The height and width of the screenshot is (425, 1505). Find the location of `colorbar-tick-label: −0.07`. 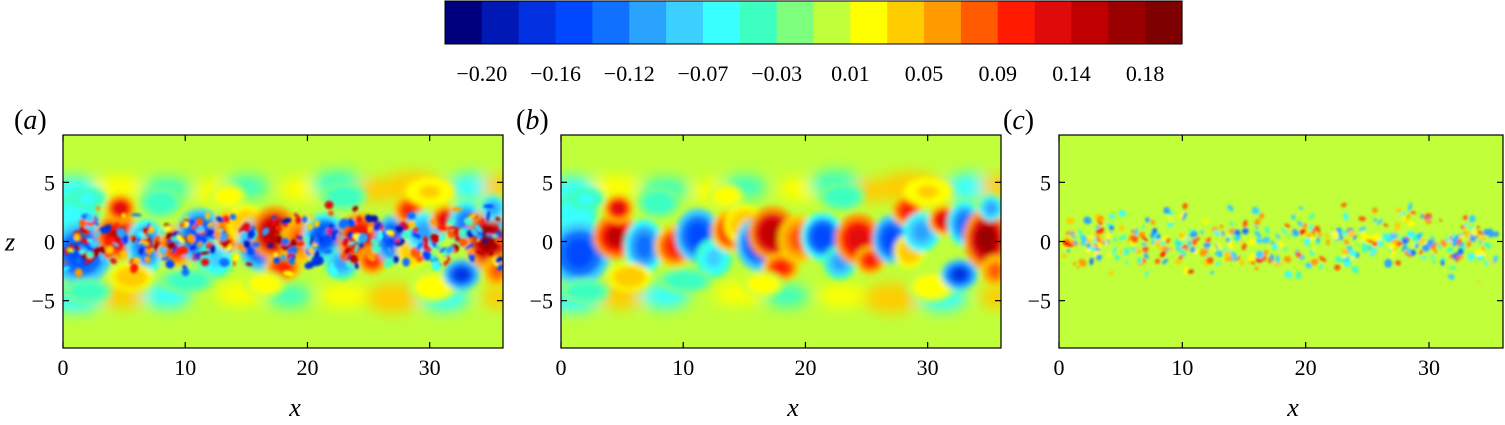

colorbar-tick-label: −0.07 is located at coordinates (702, 73).